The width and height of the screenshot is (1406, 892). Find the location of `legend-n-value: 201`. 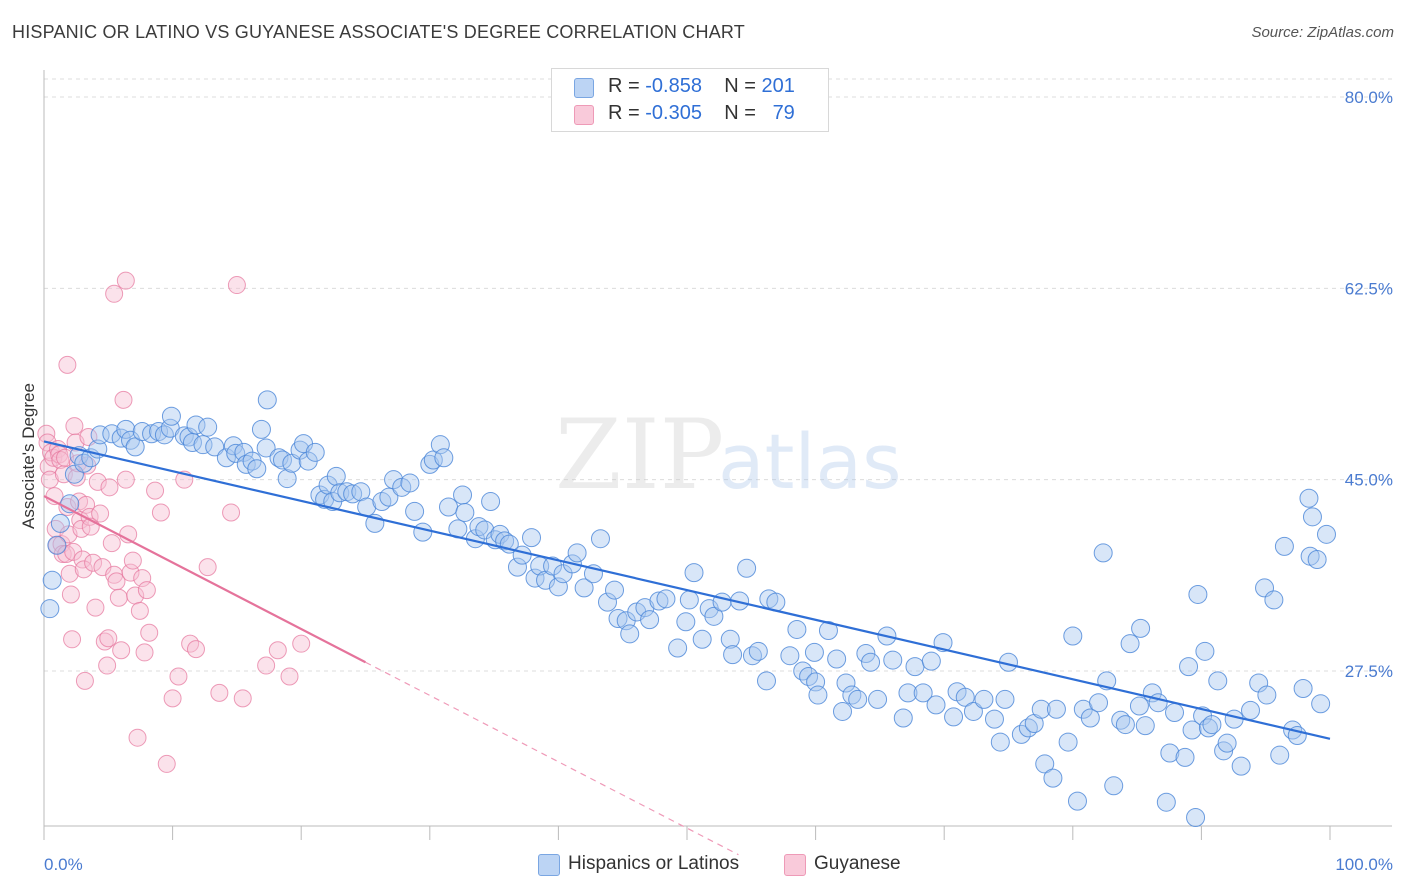

legend-n-value: 201 is located at coordinates (778, 86).